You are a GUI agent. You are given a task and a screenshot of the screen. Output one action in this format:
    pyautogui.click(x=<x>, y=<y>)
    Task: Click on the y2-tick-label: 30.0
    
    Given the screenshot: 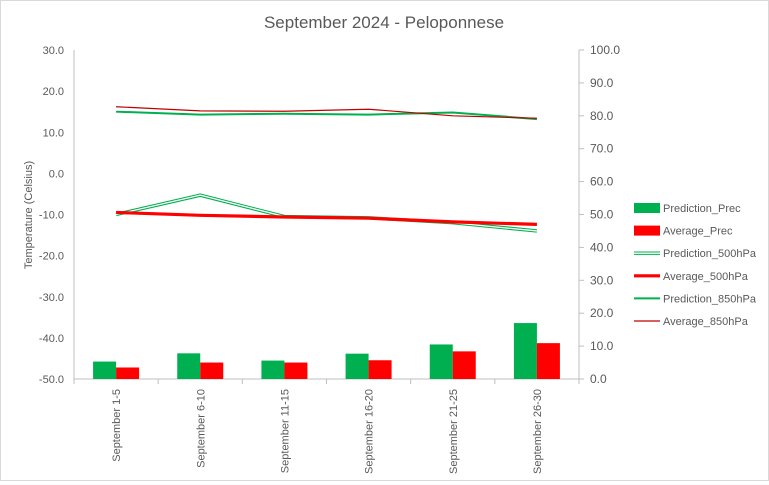 What is the action you would take?
    pyautogui.click(x=602, y=280)
    